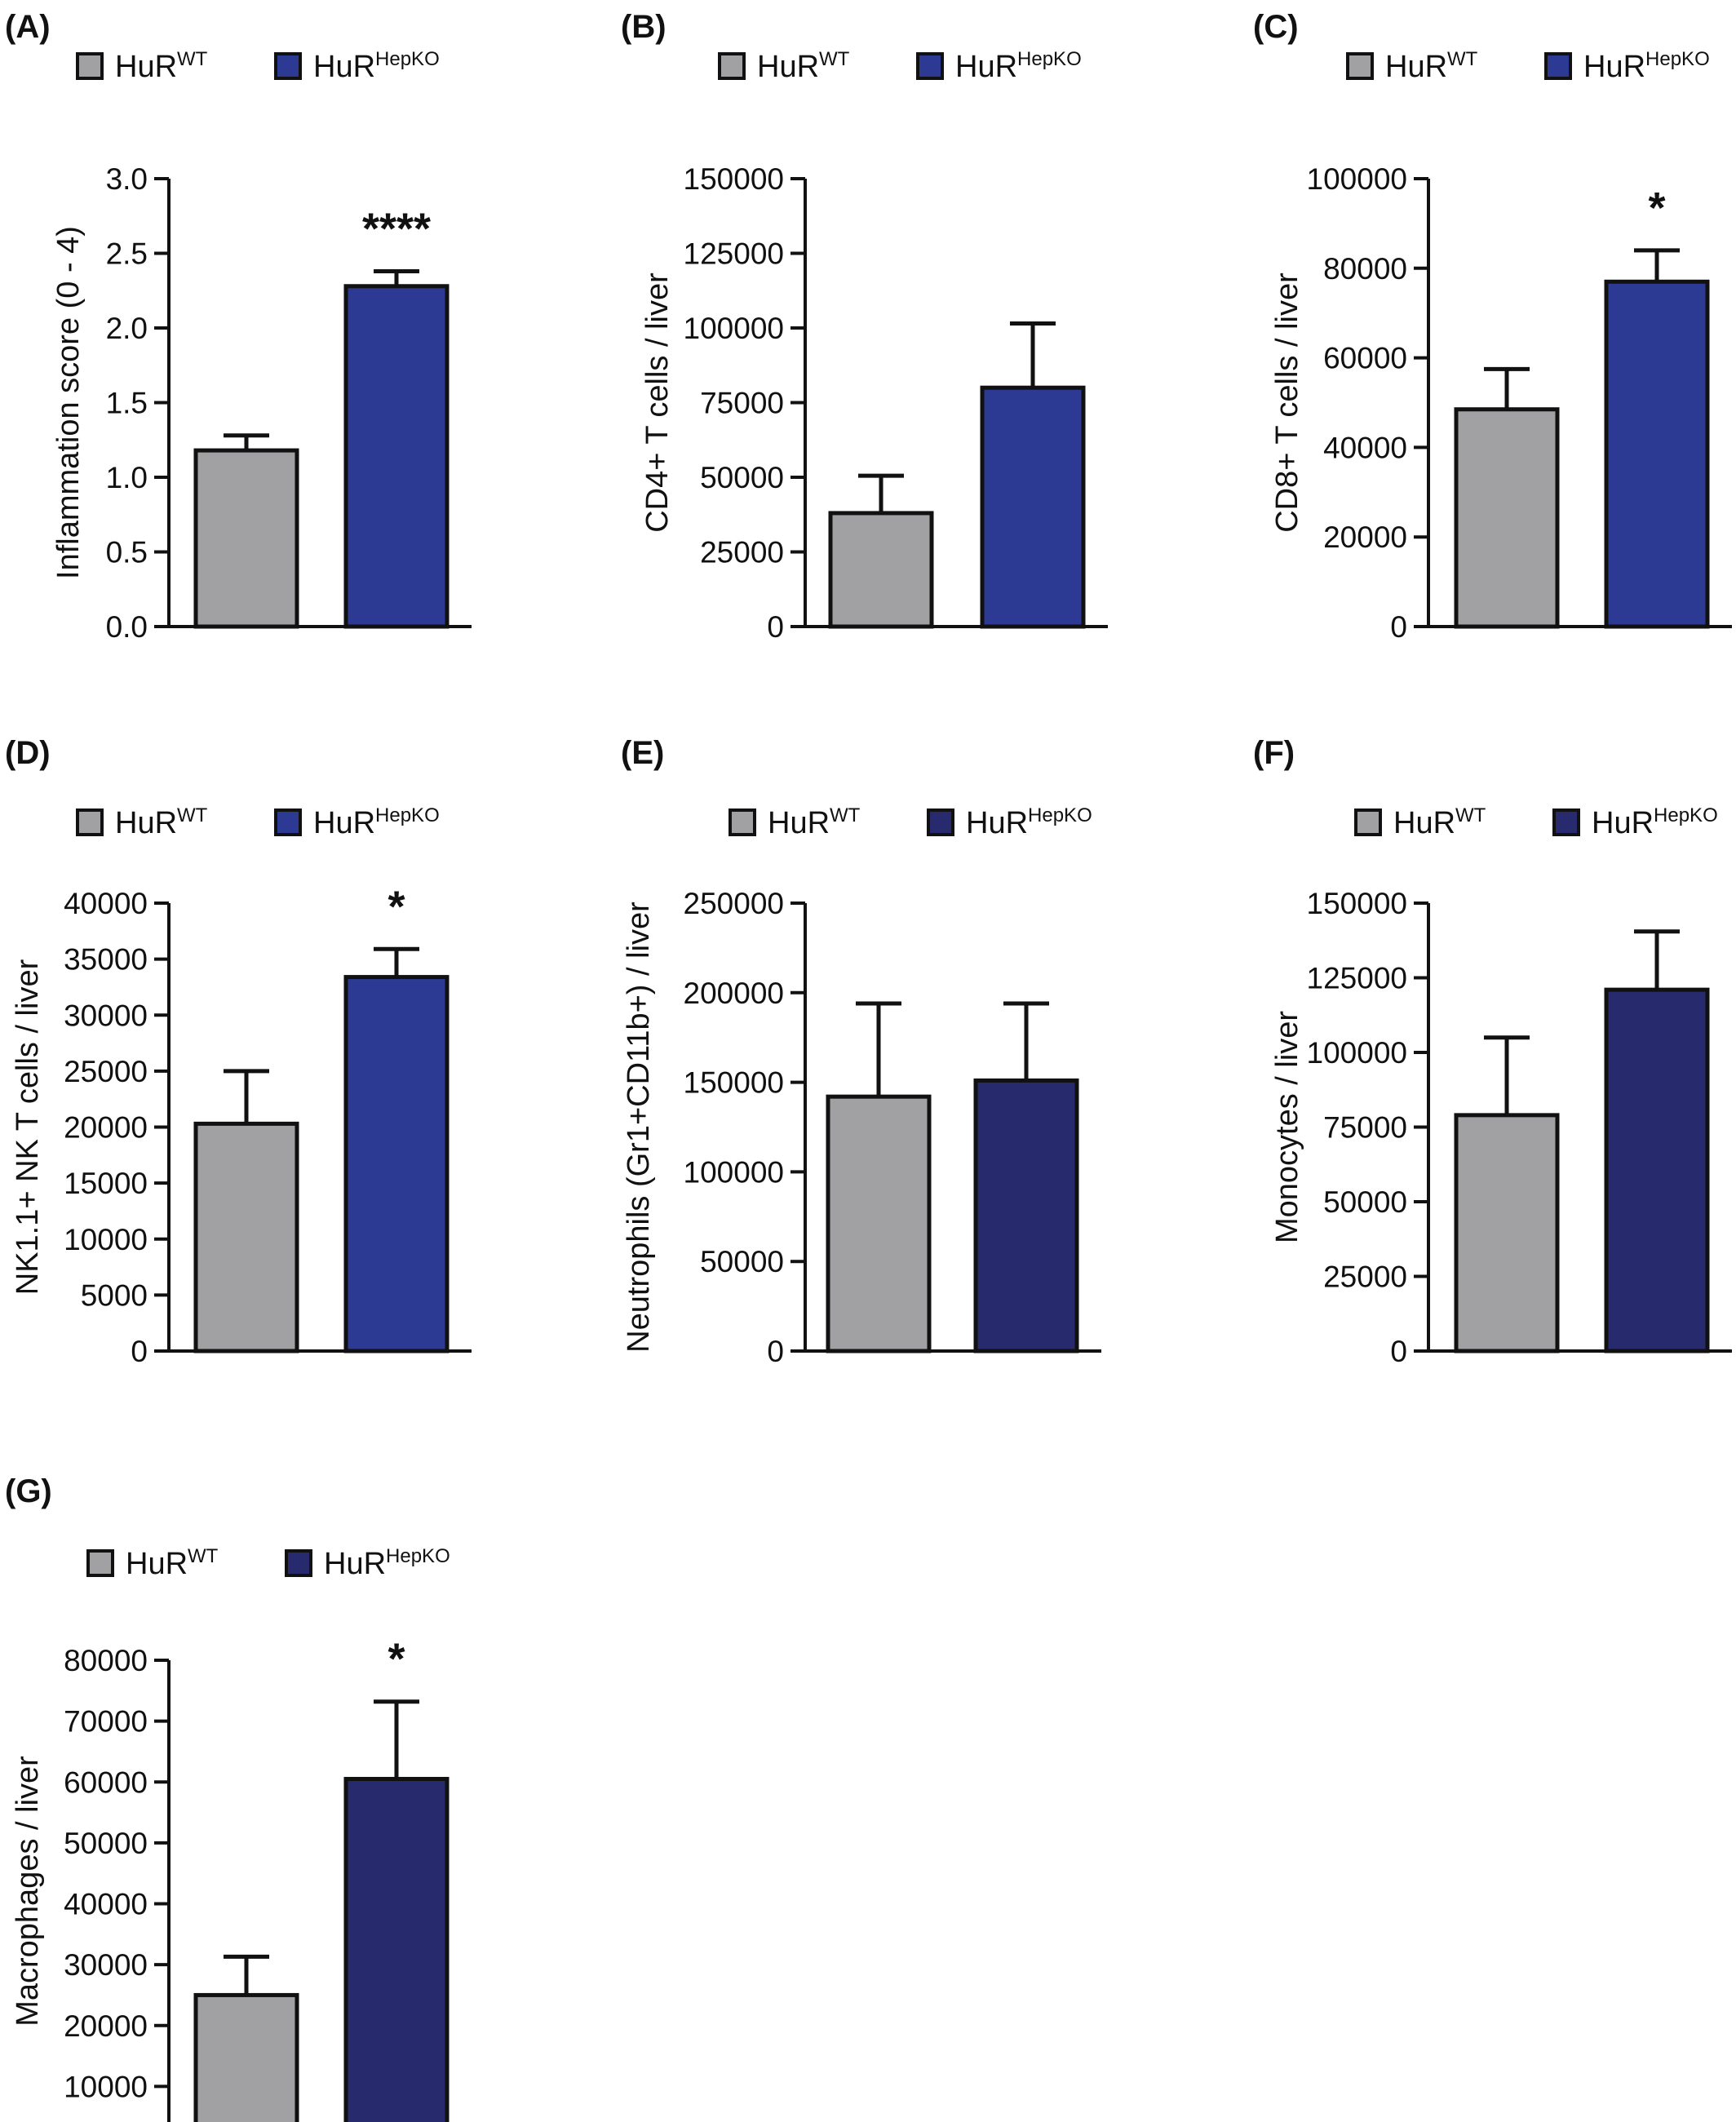 This screenshot has width=1736, height=2122. What do you see at coordinates (1287, 1127) in the screenshot?
I see `y-axis-label: Monocytes / liver` at bounding box center [1287, 1127].